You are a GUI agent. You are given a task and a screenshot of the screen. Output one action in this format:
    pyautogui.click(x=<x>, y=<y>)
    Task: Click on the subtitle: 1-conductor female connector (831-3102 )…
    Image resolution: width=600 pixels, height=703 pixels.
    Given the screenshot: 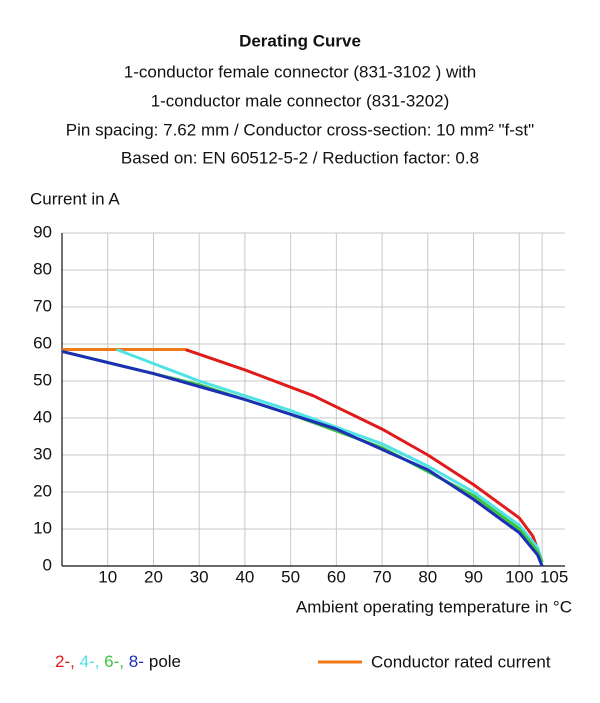 What is the action you would take?
    pyautogui.click(x=300, y=71)
    